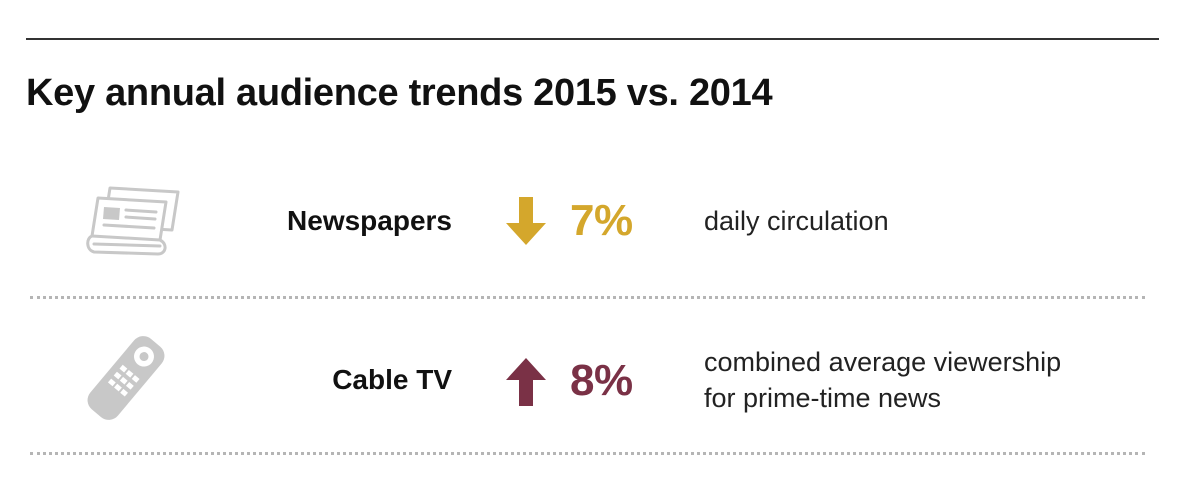 This screenshot has width=1200, height=478. Describe the element at coordinates (526, 221) in the screenshot. I see `arrow-down-icon` at that location.